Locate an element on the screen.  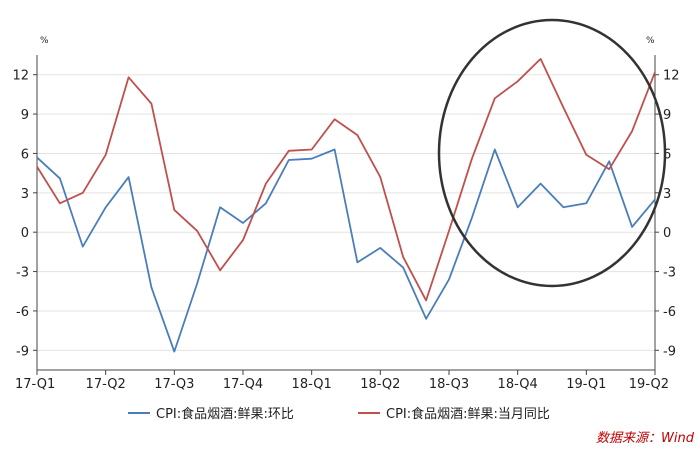
x-tick-label: 17-Q4 is located at coordinates (243, 384).